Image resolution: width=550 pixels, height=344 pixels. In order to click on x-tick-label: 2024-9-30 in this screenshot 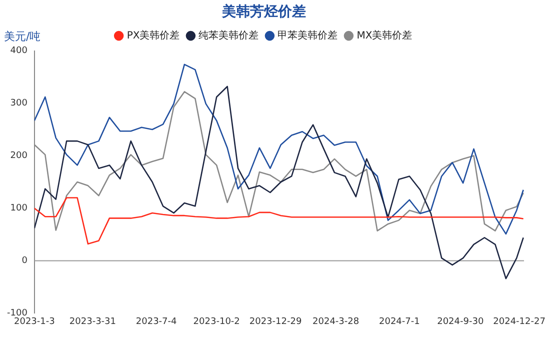, I will do `click(460, 321)`.